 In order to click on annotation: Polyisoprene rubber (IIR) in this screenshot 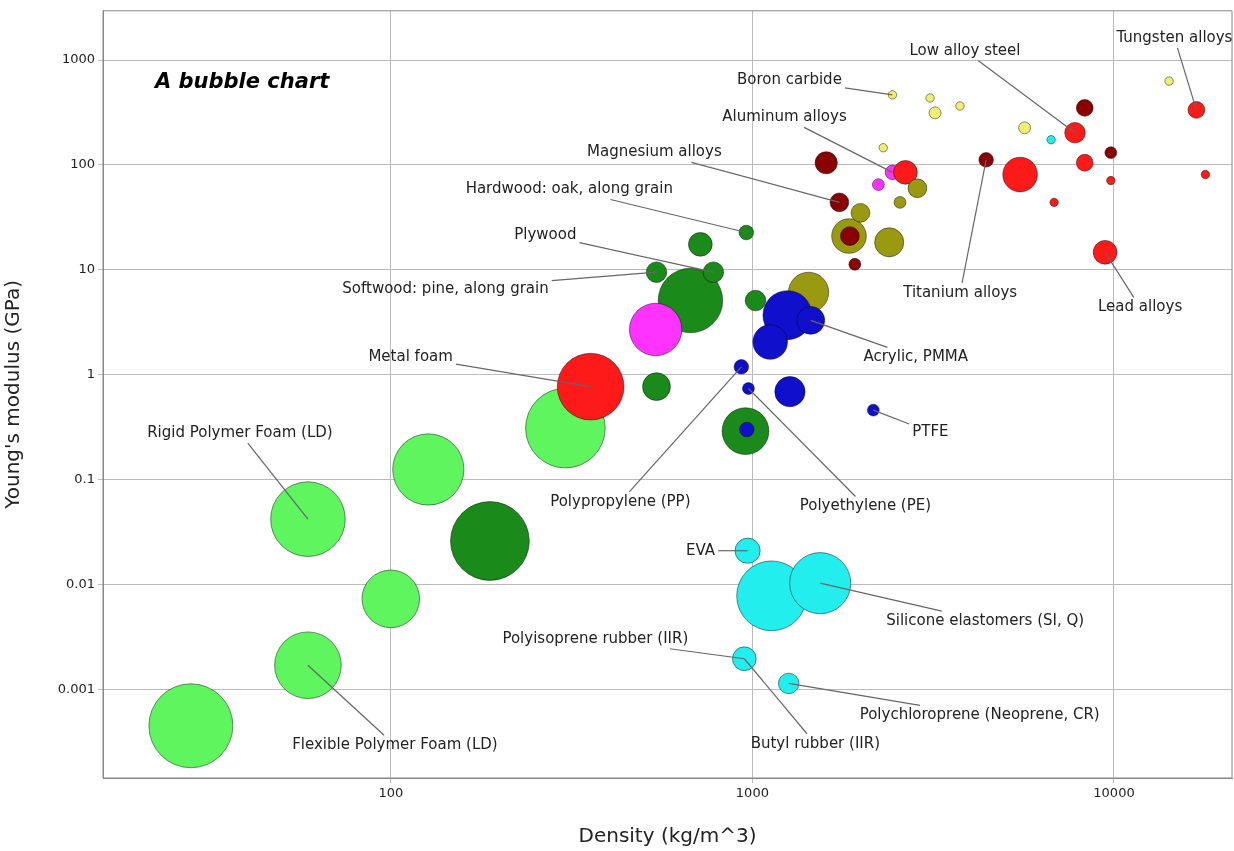, I will do `click(595, 637)`.